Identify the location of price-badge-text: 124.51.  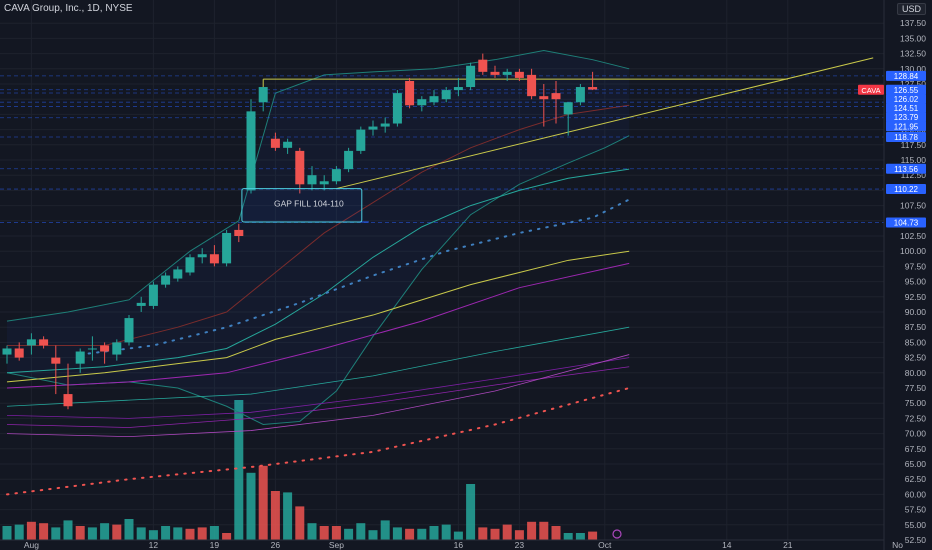
(906, 108).